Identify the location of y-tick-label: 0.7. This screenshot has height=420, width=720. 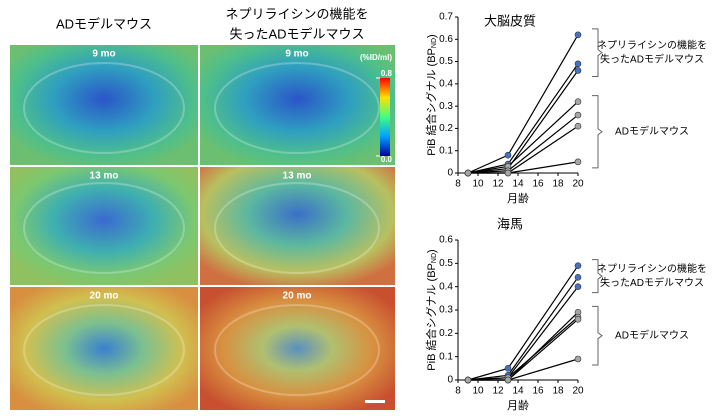
(446, 17).